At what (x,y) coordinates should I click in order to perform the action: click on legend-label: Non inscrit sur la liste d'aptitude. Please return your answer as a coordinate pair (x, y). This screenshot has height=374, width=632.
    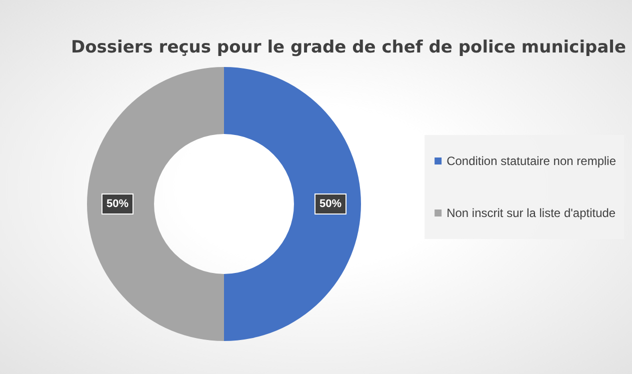
    Looking at the image, I should click on (531, 213).